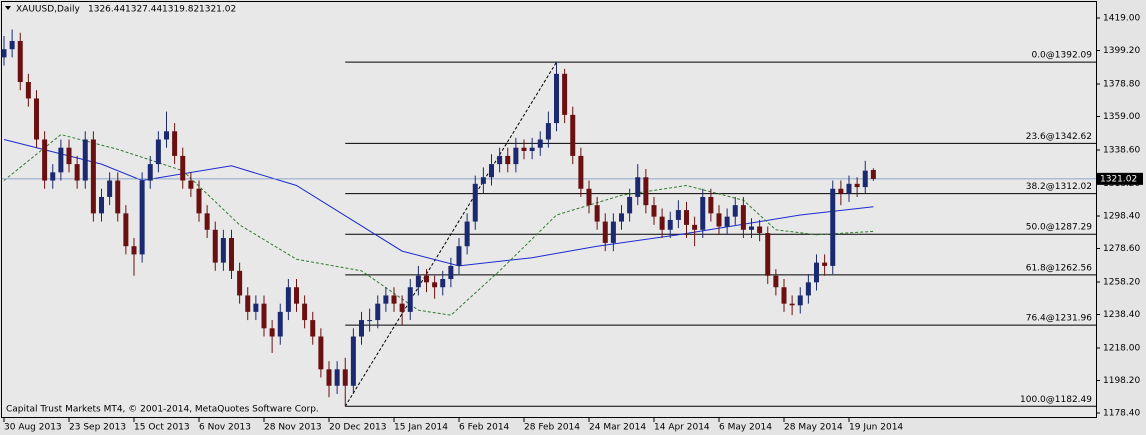 This screenshot has height=435, width=1146. Describe the element at coordinates (617, 428) in the screenshot. I see `x-tick-label: 24 Mar 2014` at that location.